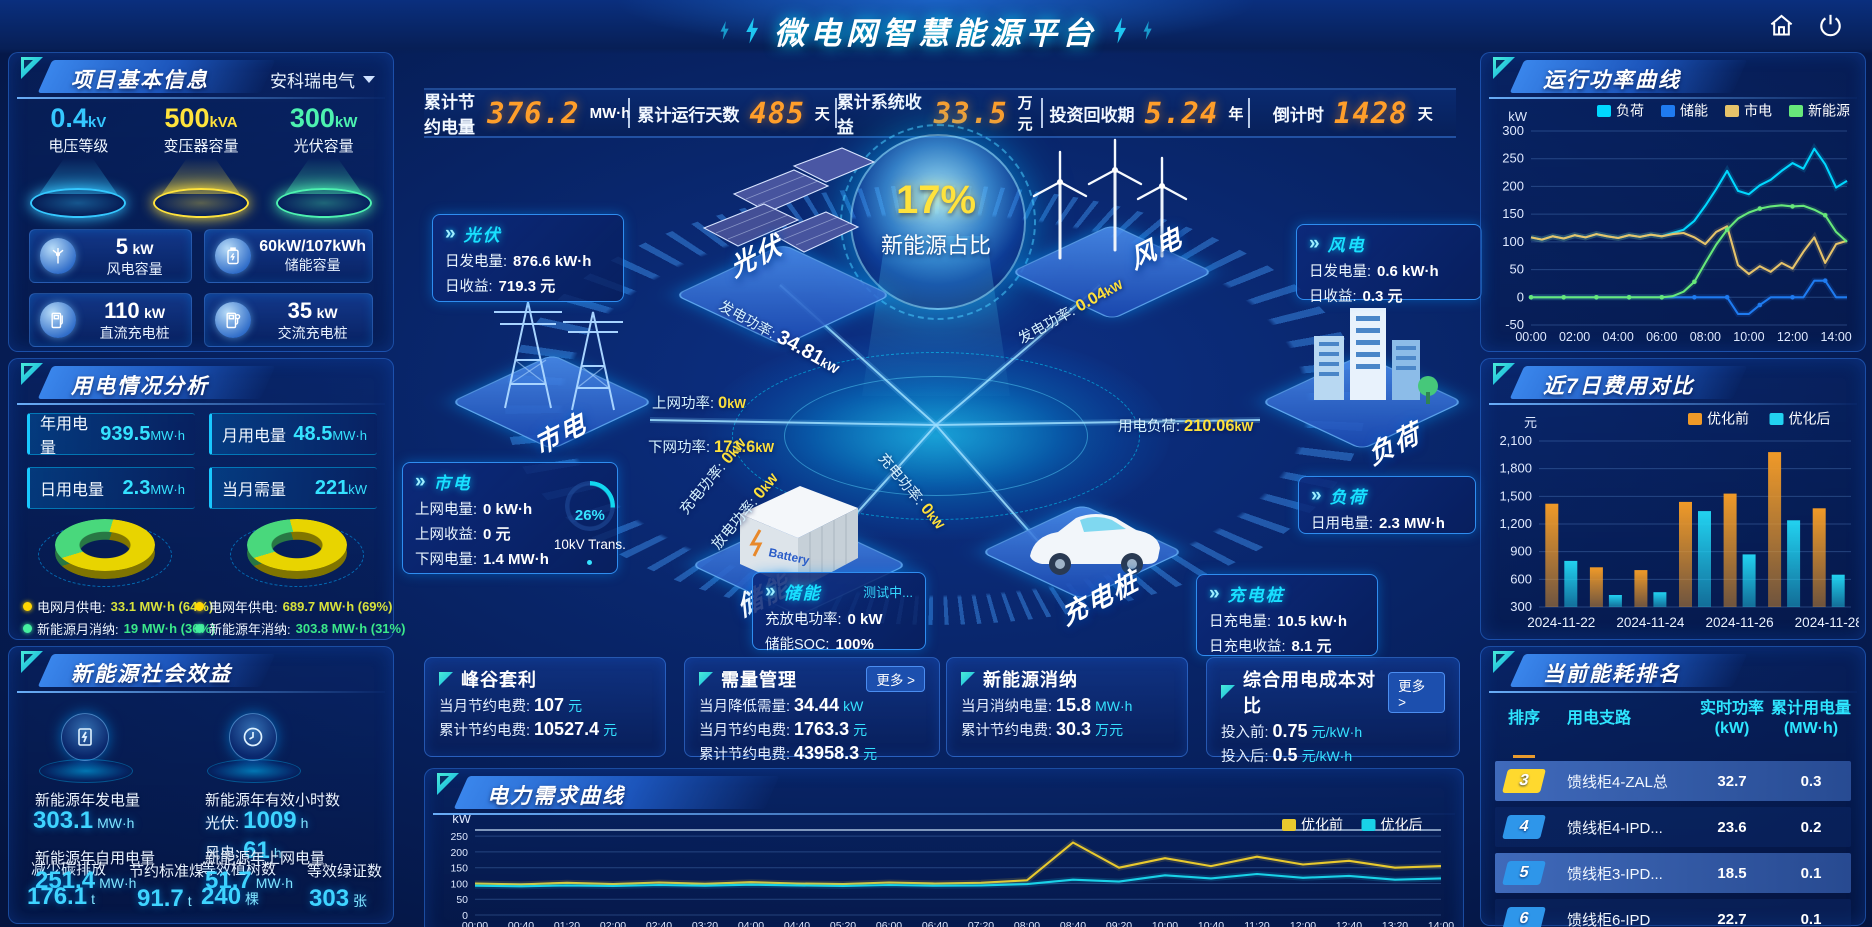 The image size is (1872, 927). What do you see at coordinates (459, 853) in the screenshot?
I see `svg-text: 200` at bounding box center [459, 853].